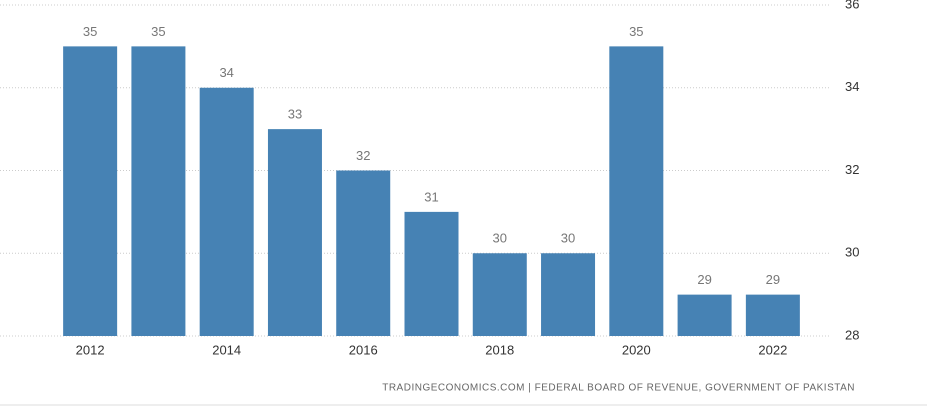 This screenshot has height=407, width=927. Describe the element at coordinates (363, 349) in the screenshot. I see `x-tick-label: 2016` at that location.